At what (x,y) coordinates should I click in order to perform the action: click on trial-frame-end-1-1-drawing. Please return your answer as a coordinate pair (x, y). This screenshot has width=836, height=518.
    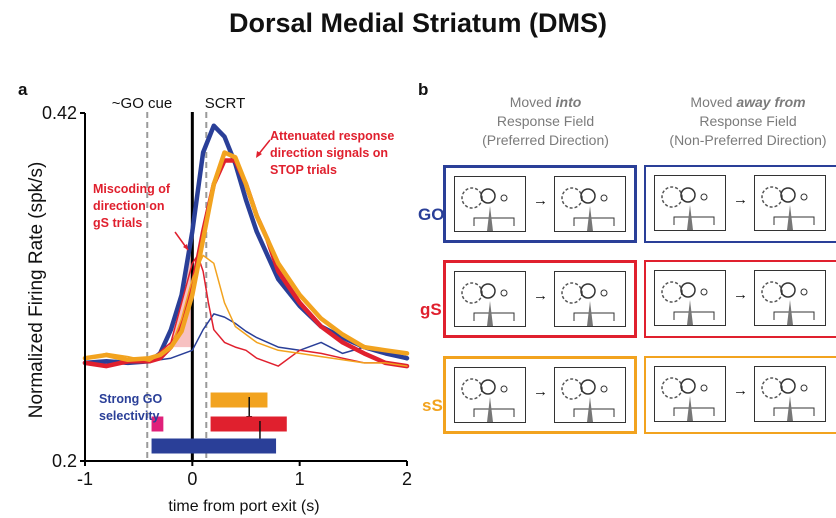
    Looking at the image, I should click on (788, 303).